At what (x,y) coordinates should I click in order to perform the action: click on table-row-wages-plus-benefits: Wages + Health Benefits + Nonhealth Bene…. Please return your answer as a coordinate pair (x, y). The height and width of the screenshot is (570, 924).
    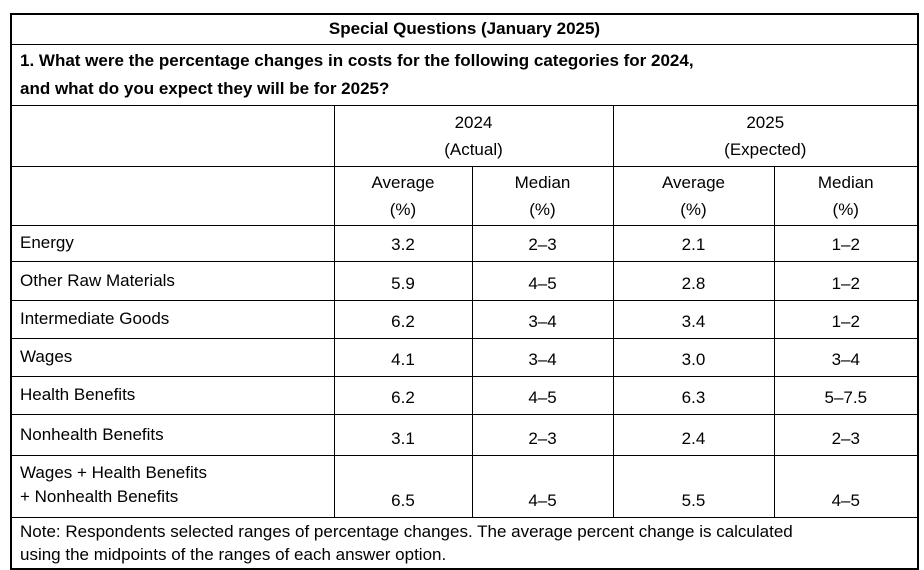
    Looking at the image, I should click on (464, 486).